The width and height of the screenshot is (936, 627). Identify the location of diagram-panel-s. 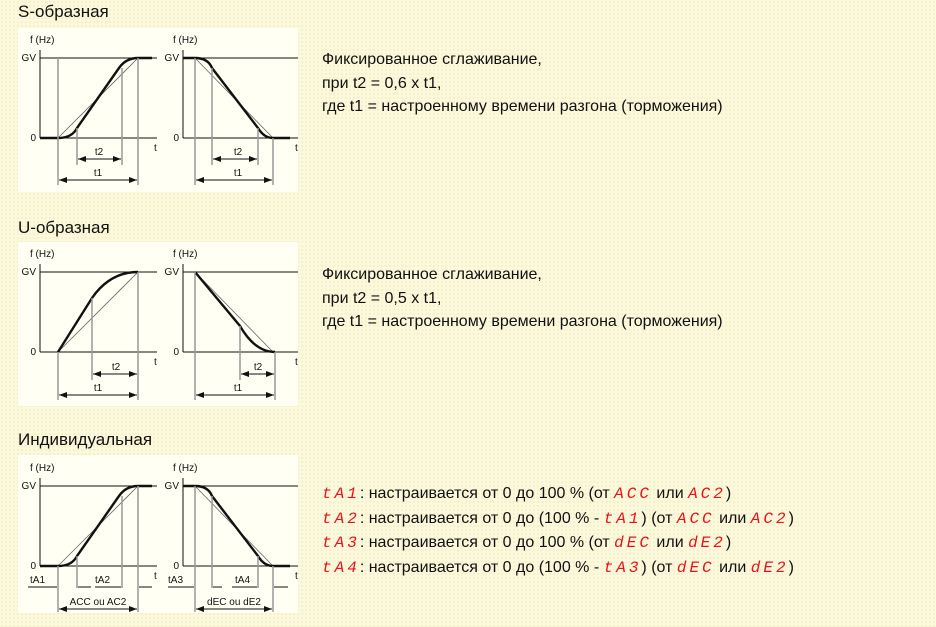
(158, 110).